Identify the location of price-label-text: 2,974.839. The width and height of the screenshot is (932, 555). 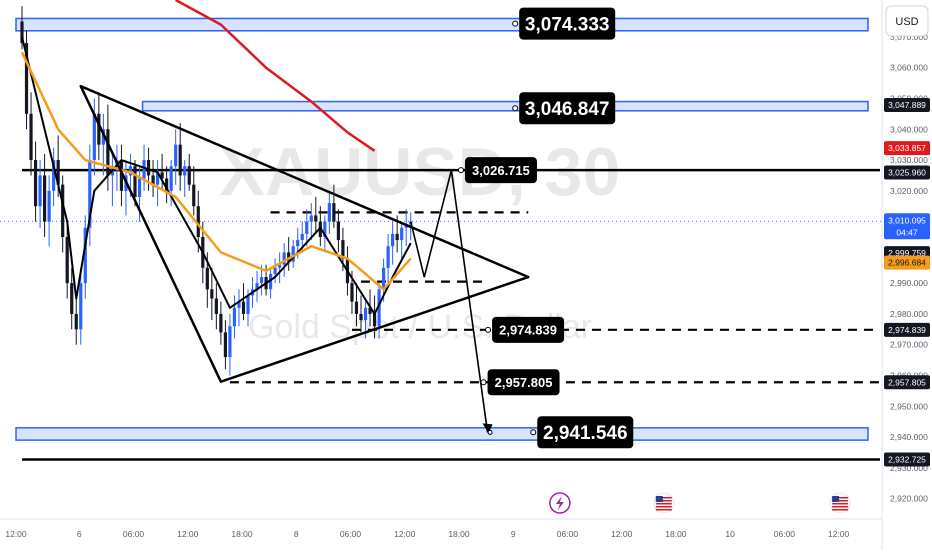
(528, 330).